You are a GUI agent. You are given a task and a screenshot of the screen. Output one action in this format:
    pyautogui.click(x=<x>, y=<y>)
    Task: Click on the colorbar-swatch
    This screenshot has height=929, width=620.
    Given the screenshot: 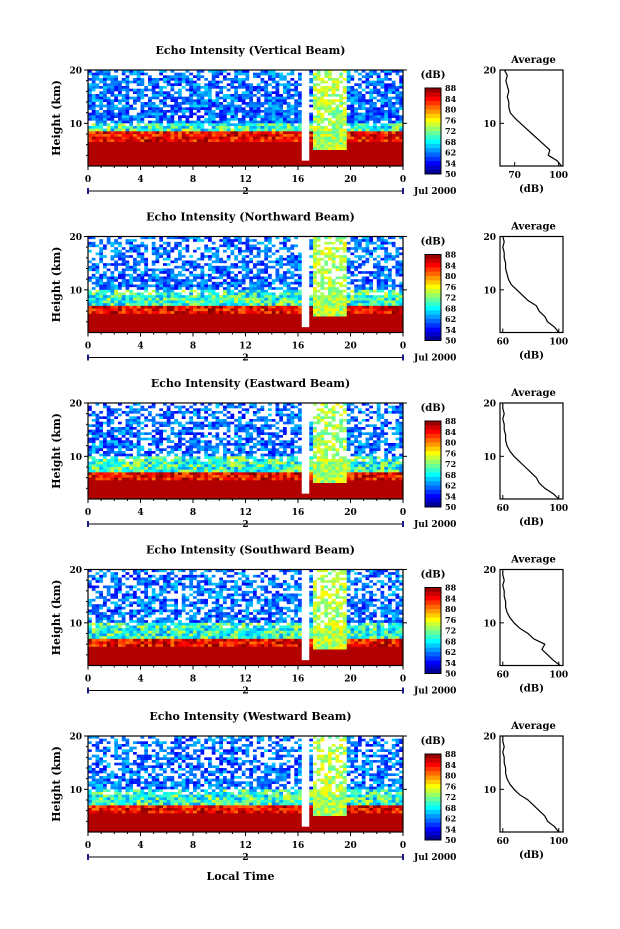 What is the action you would take?
    pyautogui.click(x=433, y=129)
    